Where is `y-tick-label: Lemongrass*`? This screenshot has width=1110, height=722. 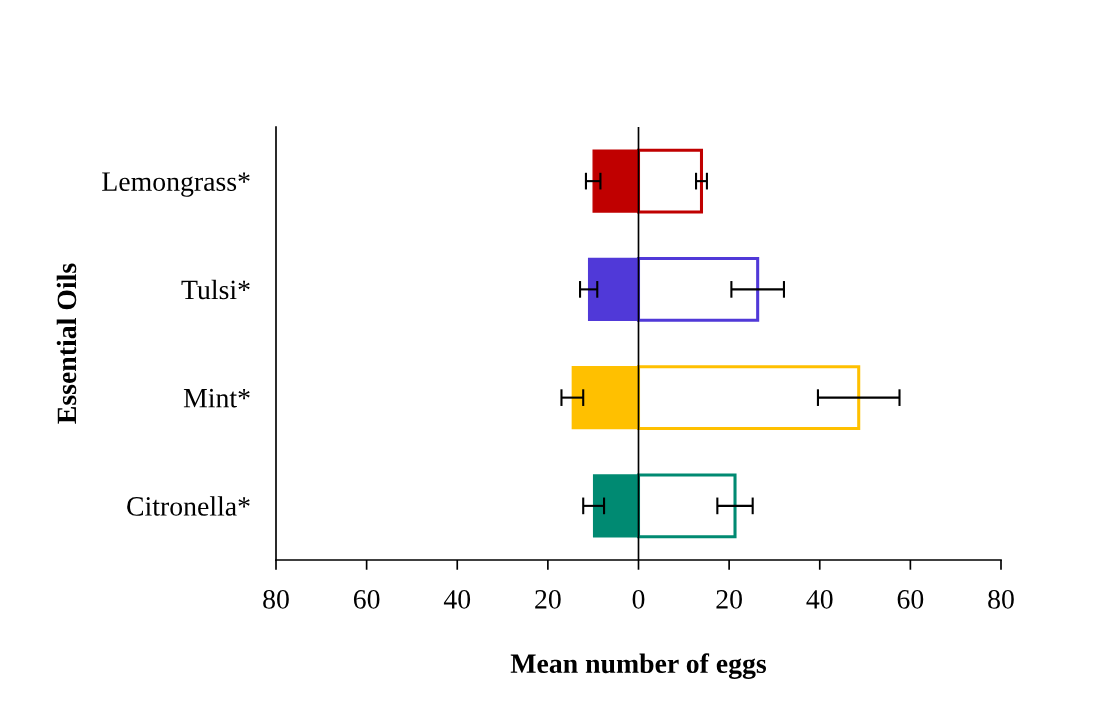
y-tick-label: Lemongrass* is located at coordinates (176, 184).